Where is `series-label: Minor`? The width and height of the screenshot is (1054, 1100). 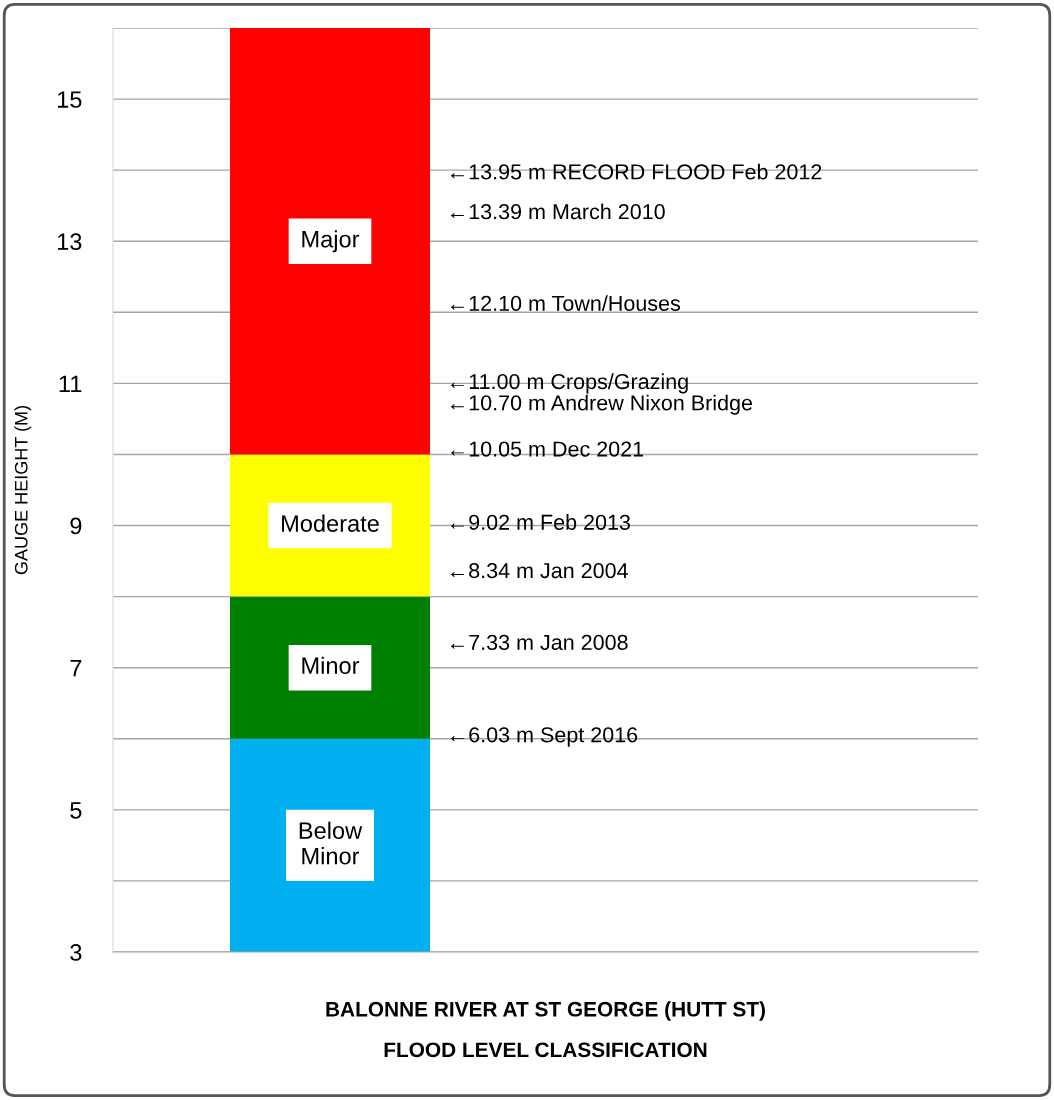
series-label: Minor is located at coordinates (331, 665).